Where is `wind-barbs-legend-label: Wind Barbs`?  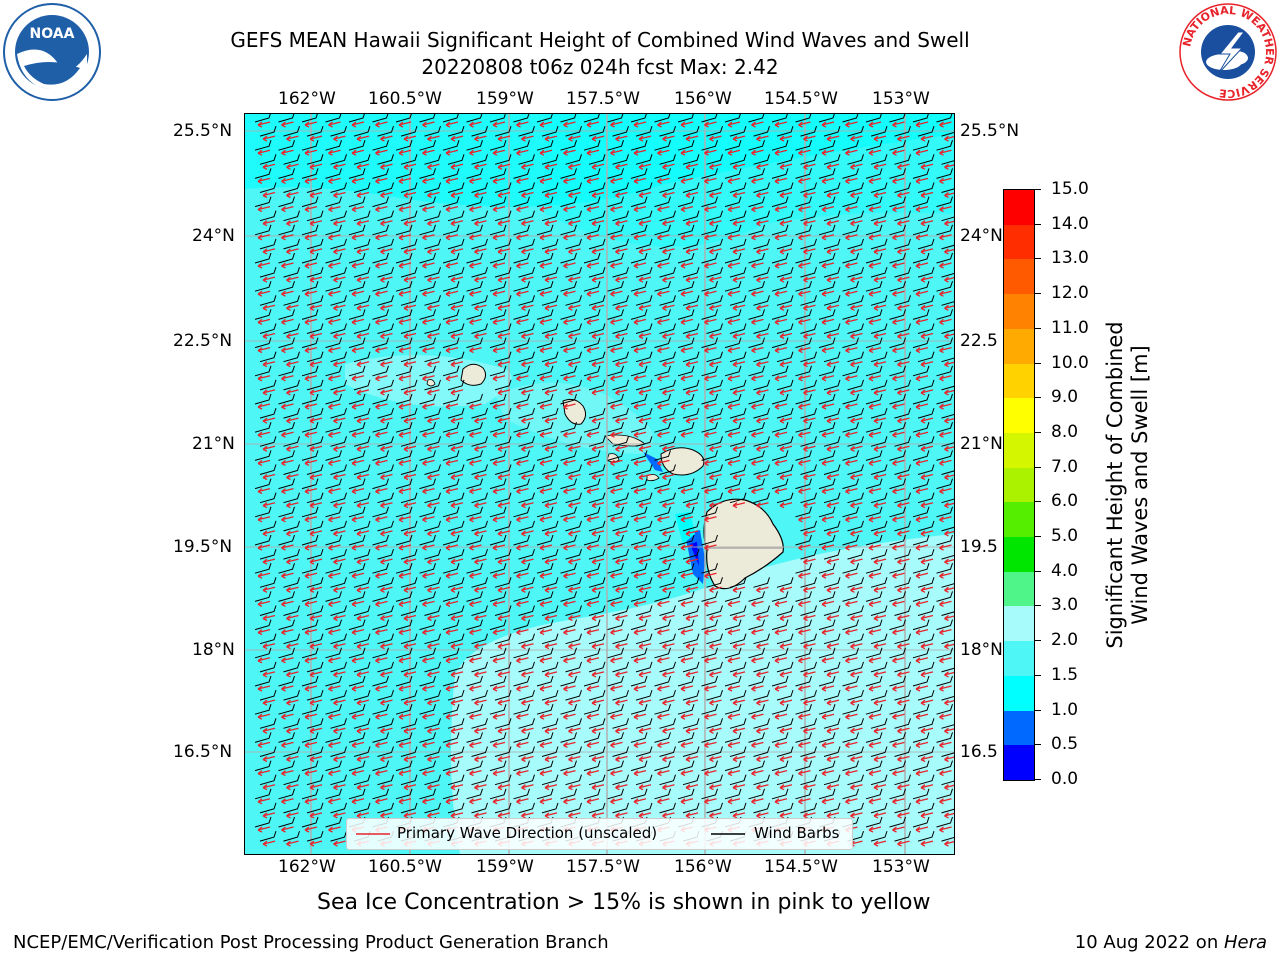 wind-barbs-legend-label: Wind Barbs is located at coordinates (797, 833).